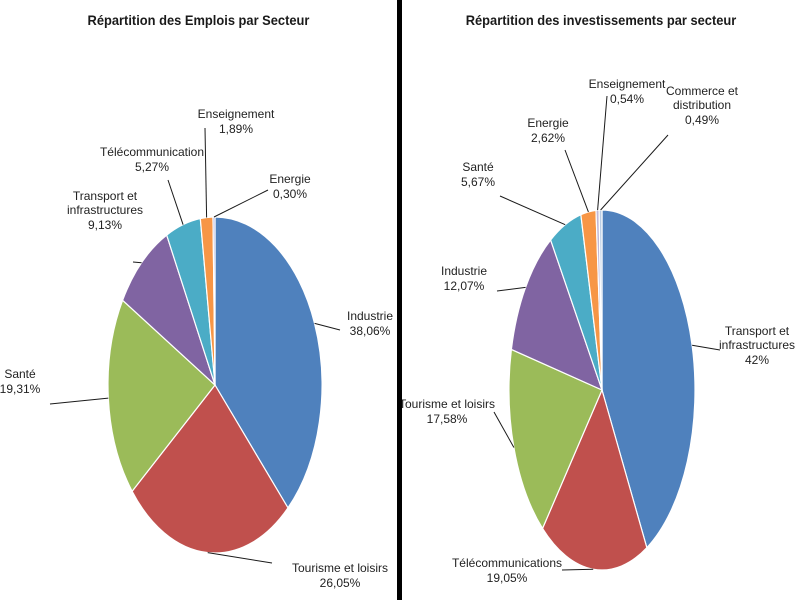 This screenshot has height=600, width=800. Describe the element at coordinates (757, 360) in the screenshot. I see `slice-value-0: 42%` at that location.